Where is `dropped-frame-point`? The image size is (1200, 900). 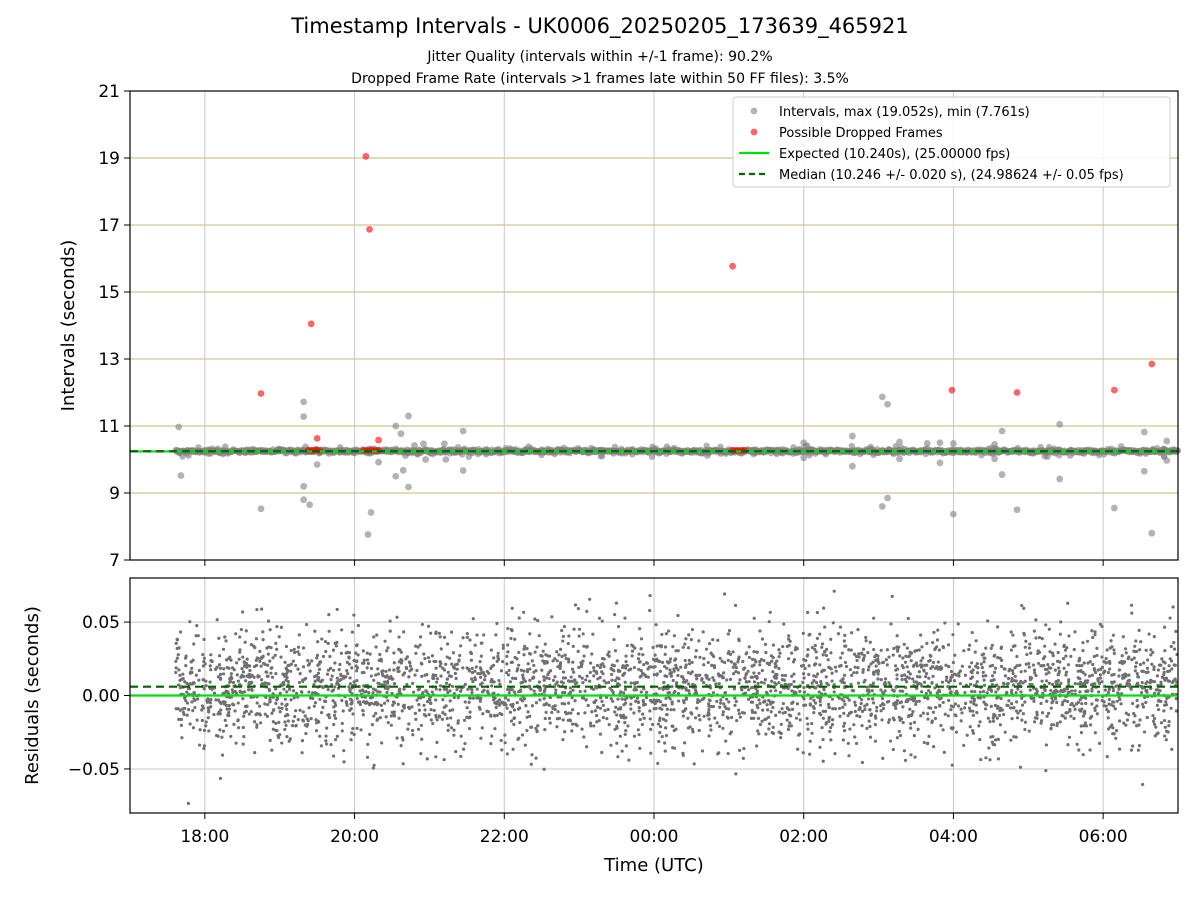
dropped-frame-point is located at coordinates (311, 324).